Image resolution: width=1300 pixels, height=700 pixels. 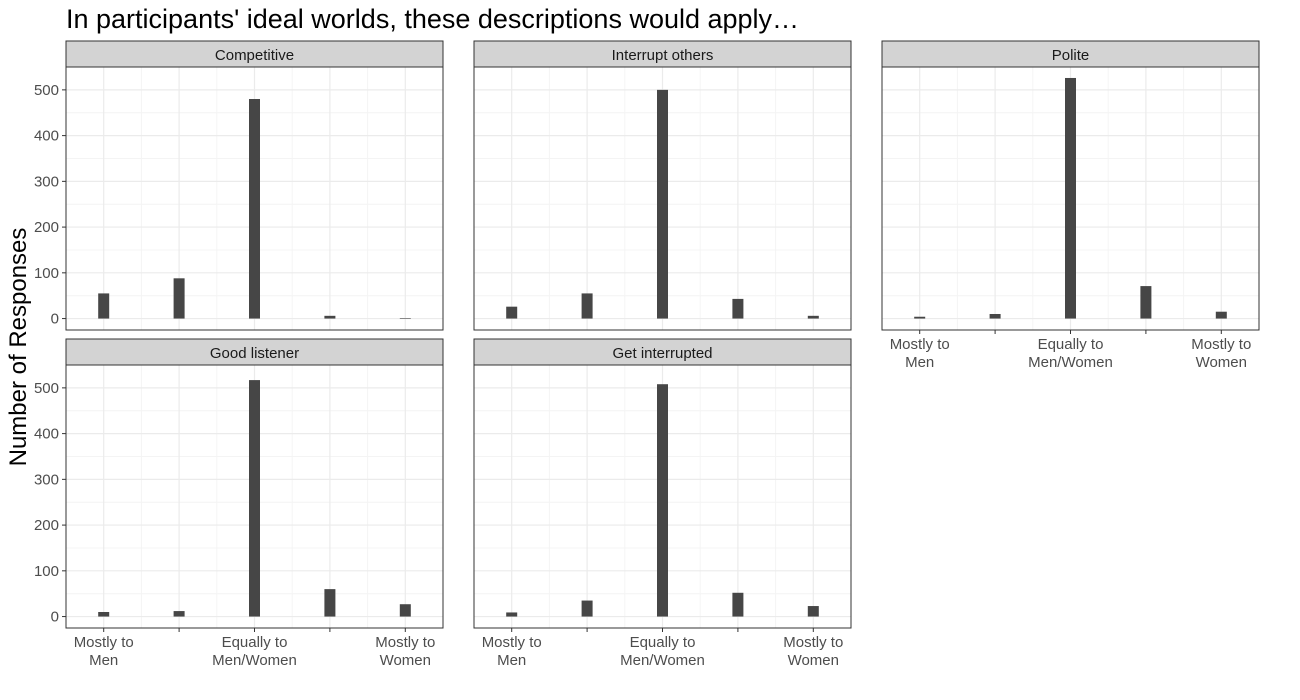 What do you see at coordinates (18, 347) in the screenshot?
I see `y-axis-label: Number of Responses` at bounding box center [18, 347].